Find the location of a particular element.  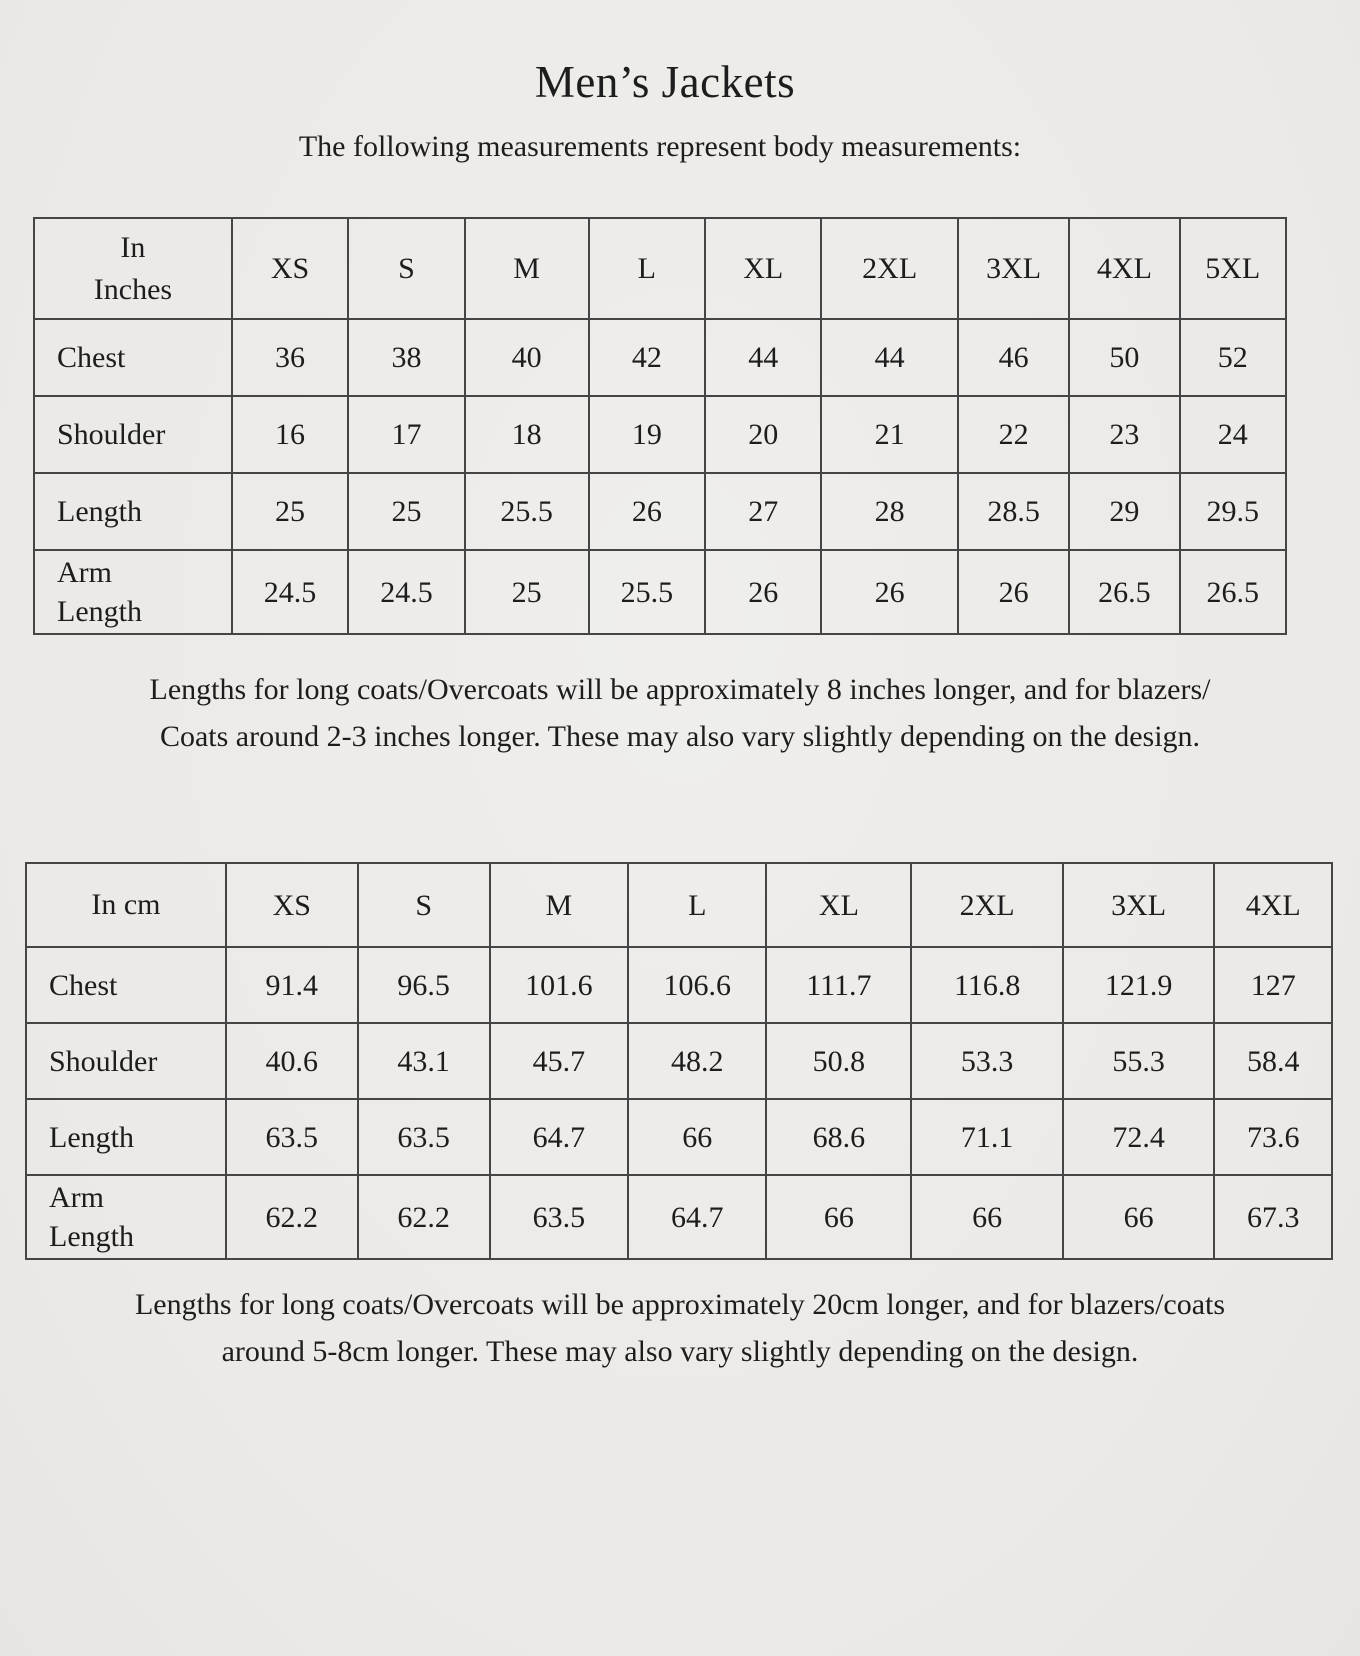

value-cell: 36 is located at coordinates (290, 357).